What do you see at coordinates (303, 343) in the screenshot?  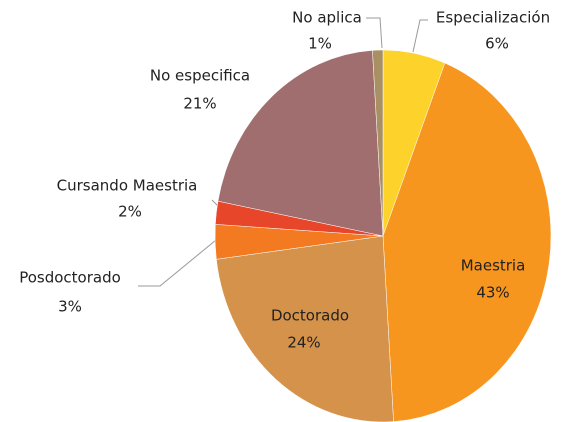 I see `value-label: 24%` at bounding box center [303, 343].